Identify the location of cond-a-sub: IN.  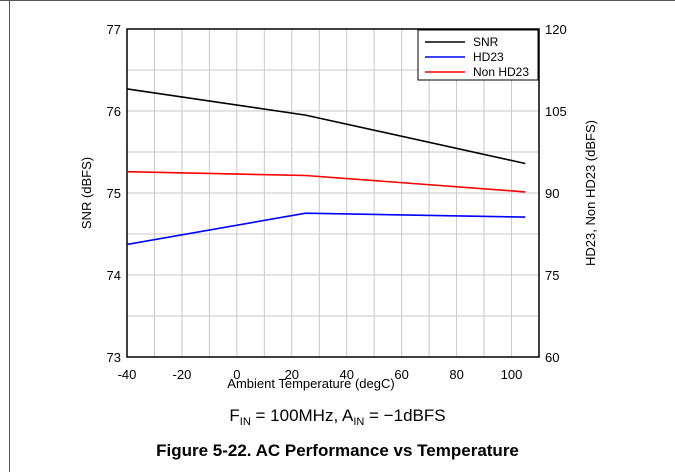
(359, 422).